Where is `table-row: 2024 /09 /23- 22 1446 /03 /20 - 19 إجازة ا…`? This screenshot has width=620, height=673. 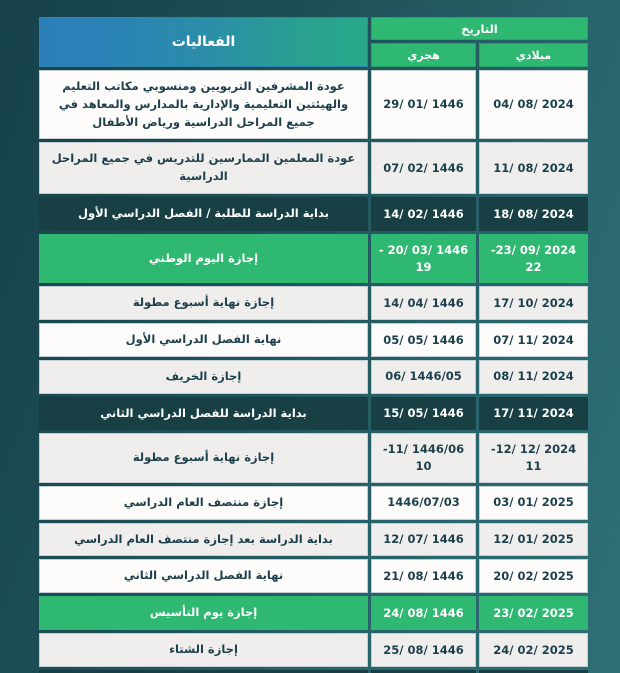 table-row: 2024 /09 /23- 22 1446 /03 /20 - 19 إجازة ا… is located at coordinates (313, 258).